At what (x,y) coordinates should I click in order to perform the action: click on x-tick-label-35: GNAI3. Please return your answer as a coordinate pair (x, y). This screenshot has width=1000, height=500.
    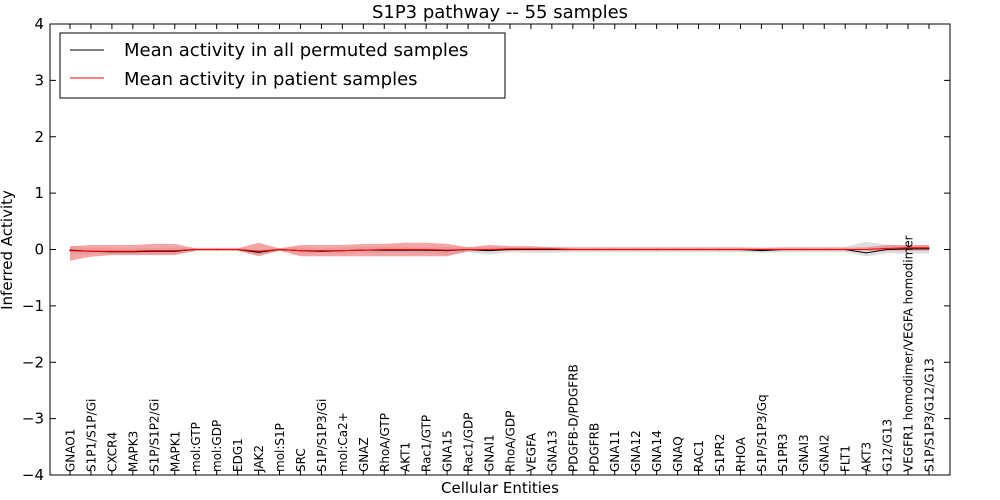
    Looking at the image, I should click on (804, 453).